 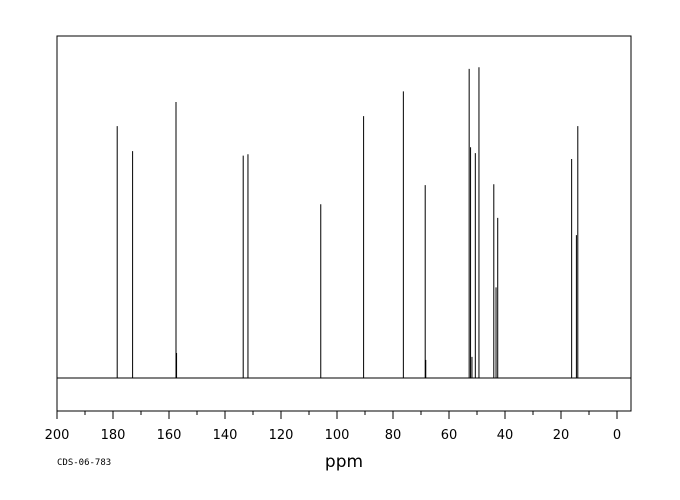 I want to click on tick-label-group: 200 180 160 140 120 100 80 60 40 20 0, so click(x=333, y=435).